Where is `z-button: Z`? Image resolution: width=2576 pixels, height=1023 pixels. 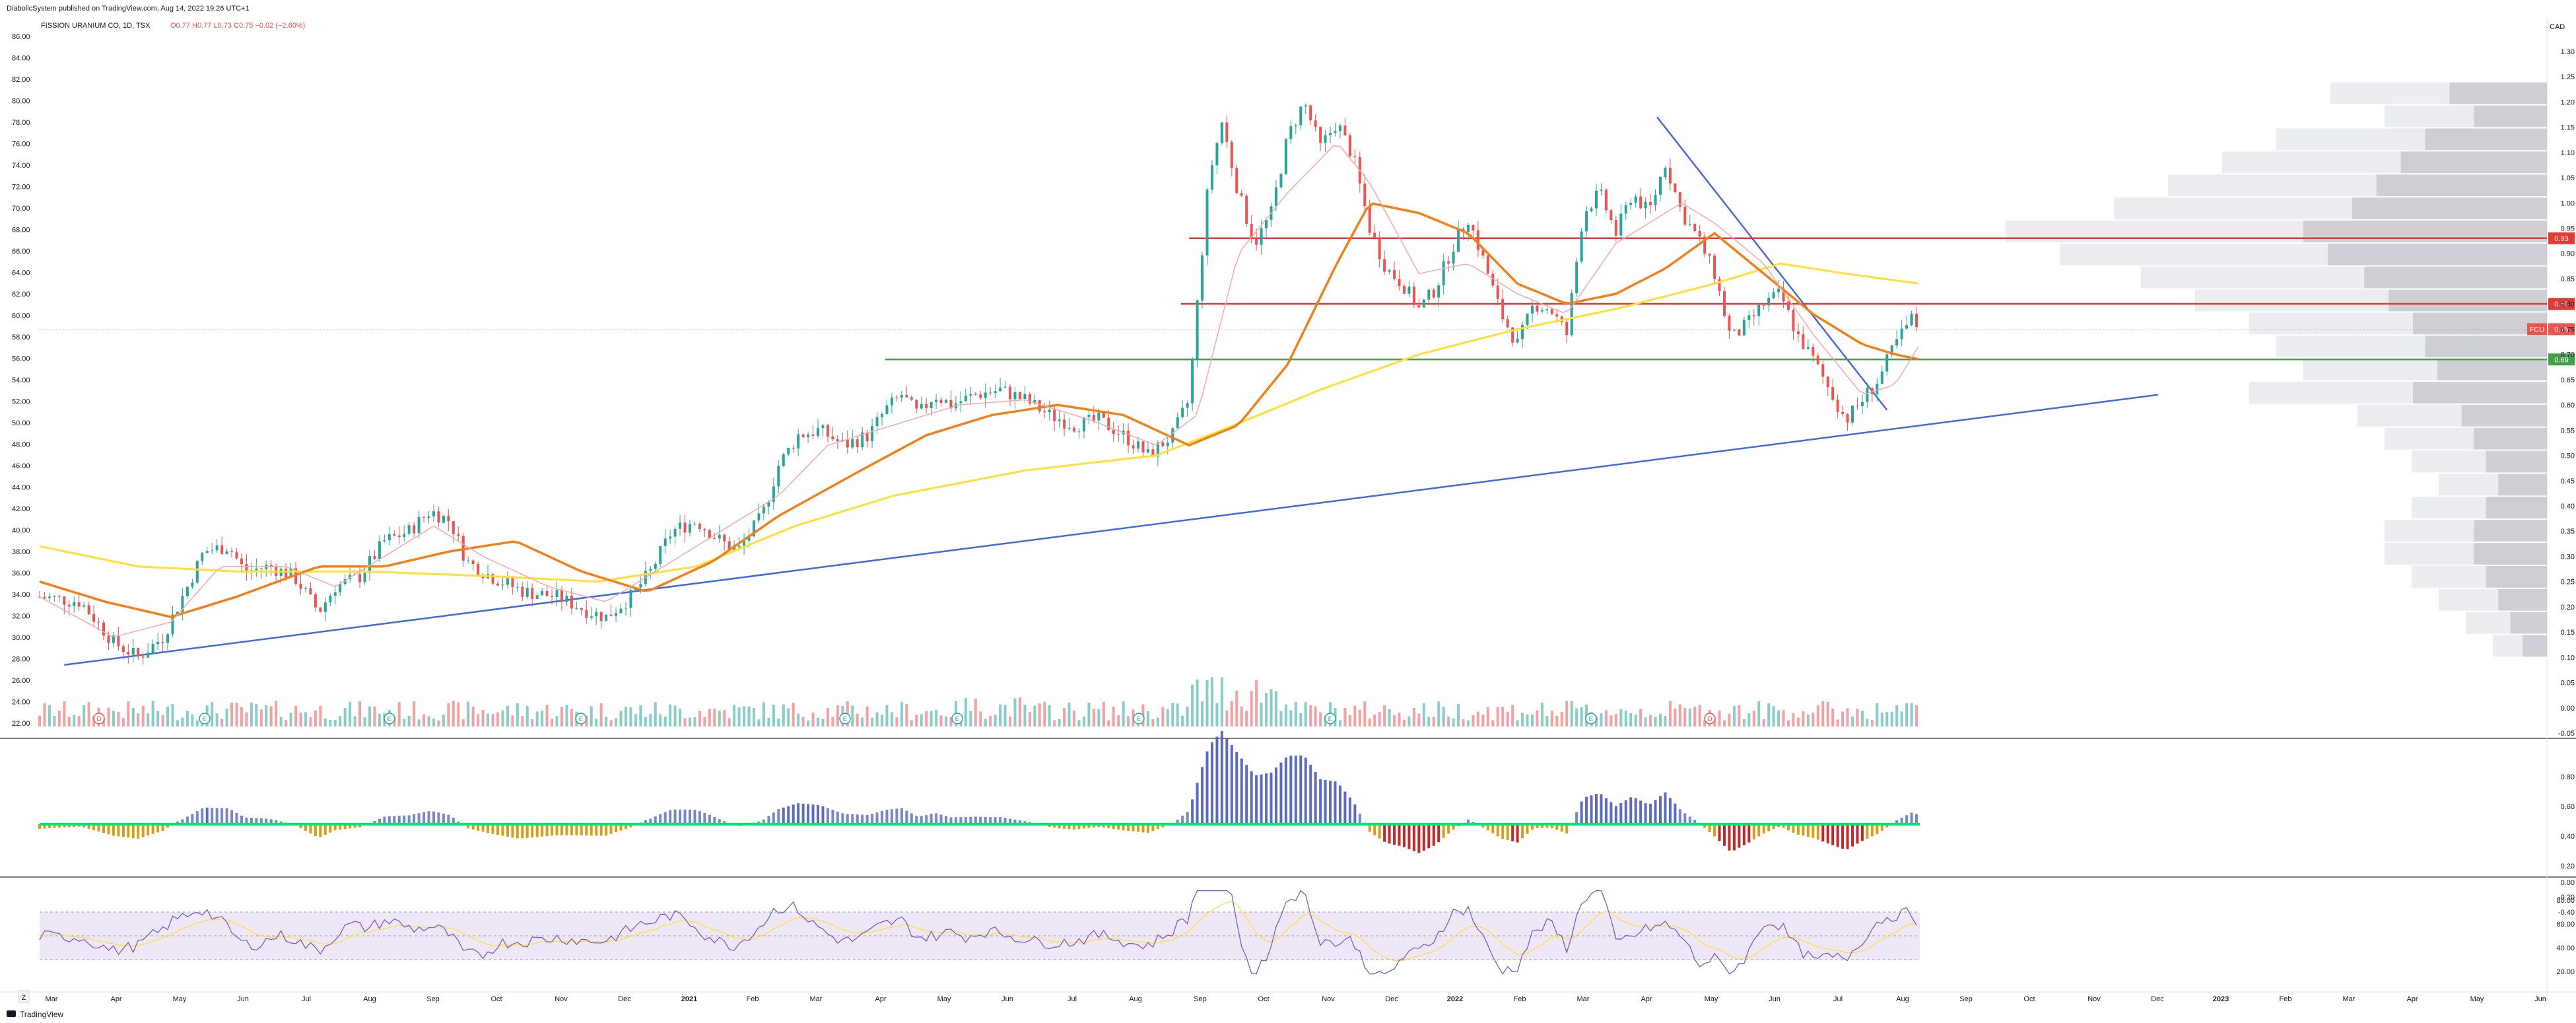 z-button: Z is located at coordinates (24, 996).